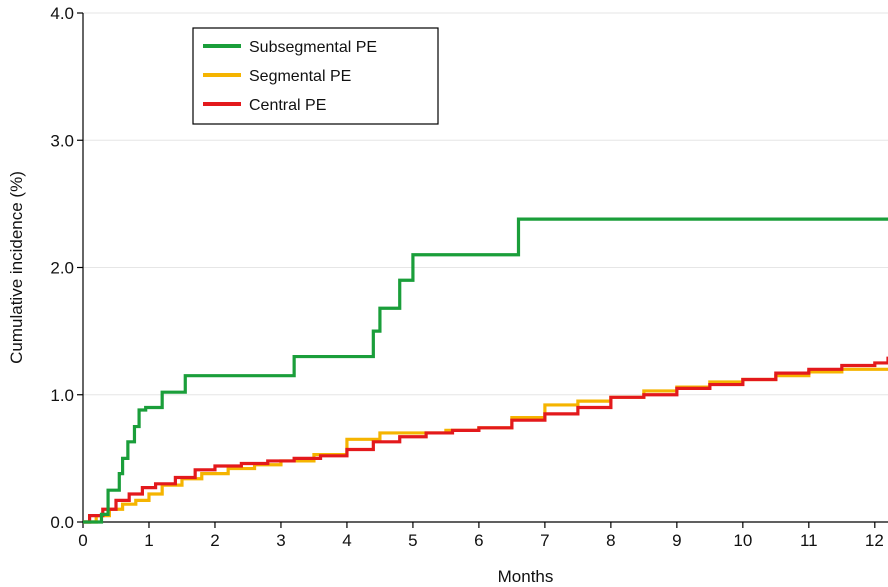  I want to click on legend: Subsegmental PE Segmental PE Central PE, so click(315, 76).